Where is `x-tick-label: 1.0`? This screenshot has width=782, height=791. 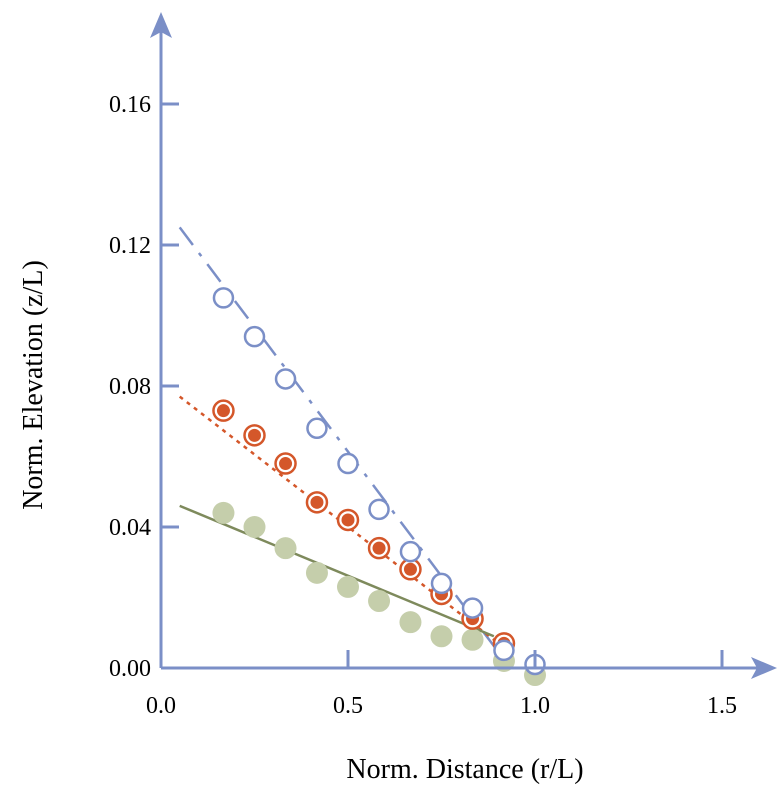
x-tick-label: 1.0 is located at coordinates (535, 706).